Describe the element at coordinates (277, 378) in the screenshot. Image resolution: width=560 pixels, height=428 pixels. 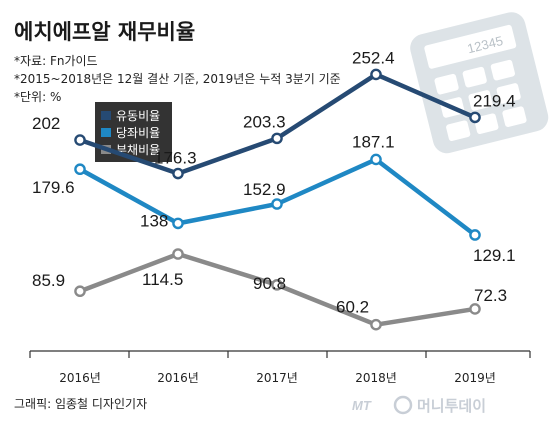
I see `x-tick-label: 2017년` at that location.